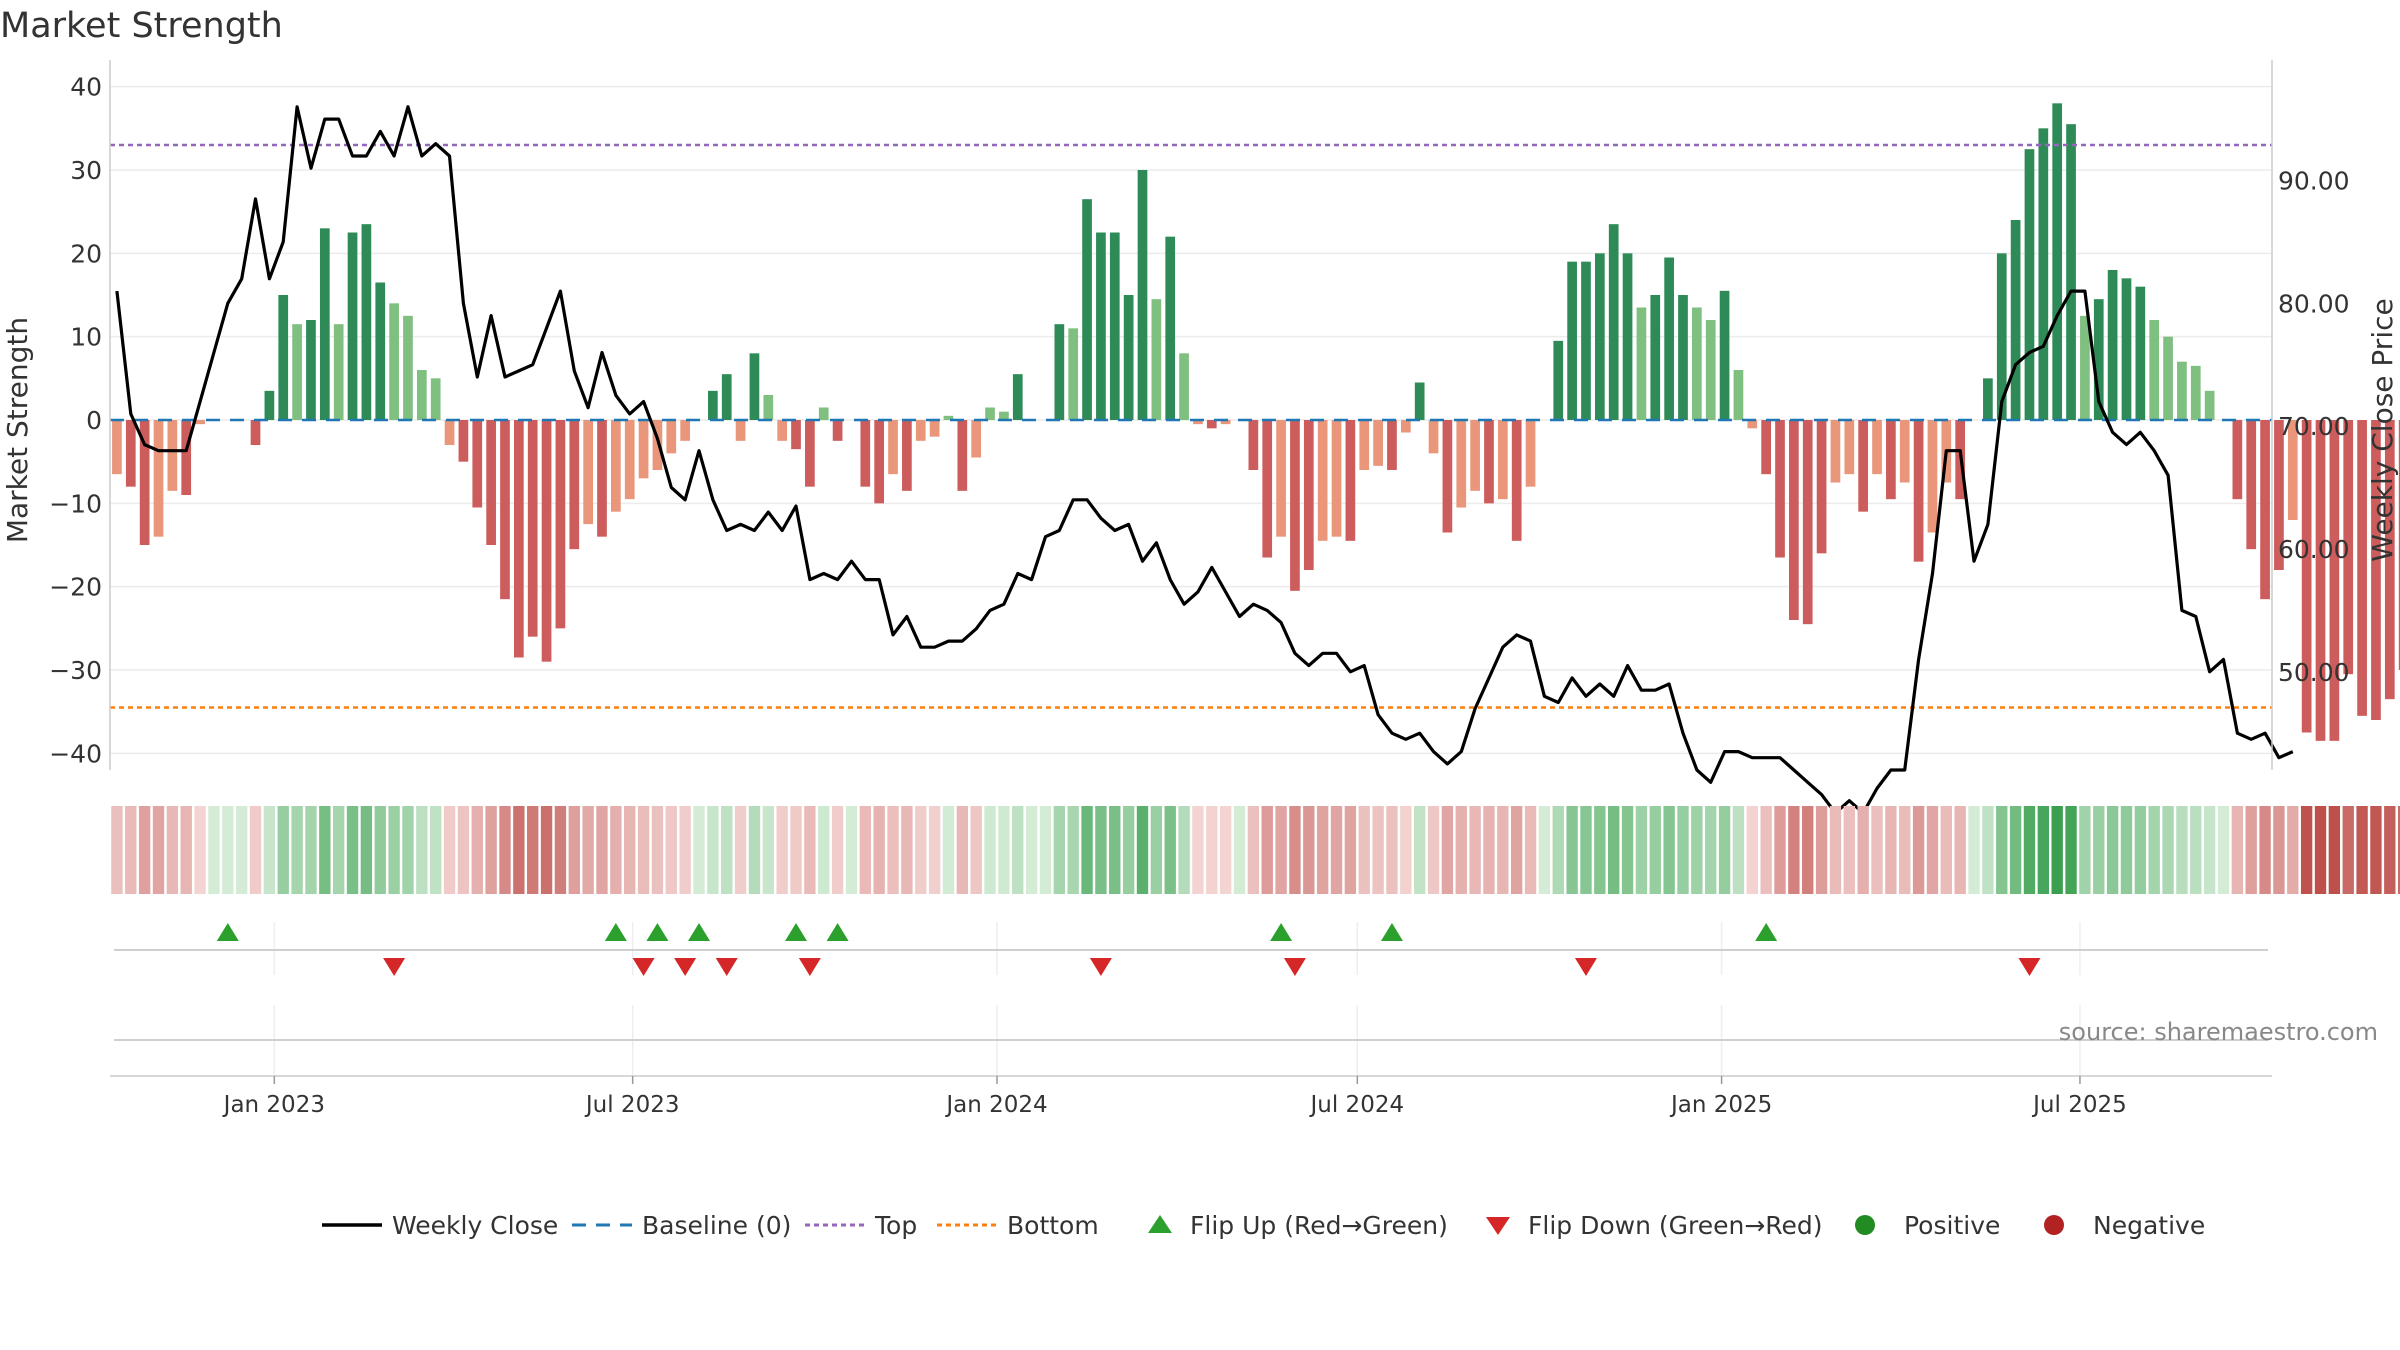 This screenshot has height=1350, width=2400. I want to click on y-tick-label: −20, so click(75, 587).